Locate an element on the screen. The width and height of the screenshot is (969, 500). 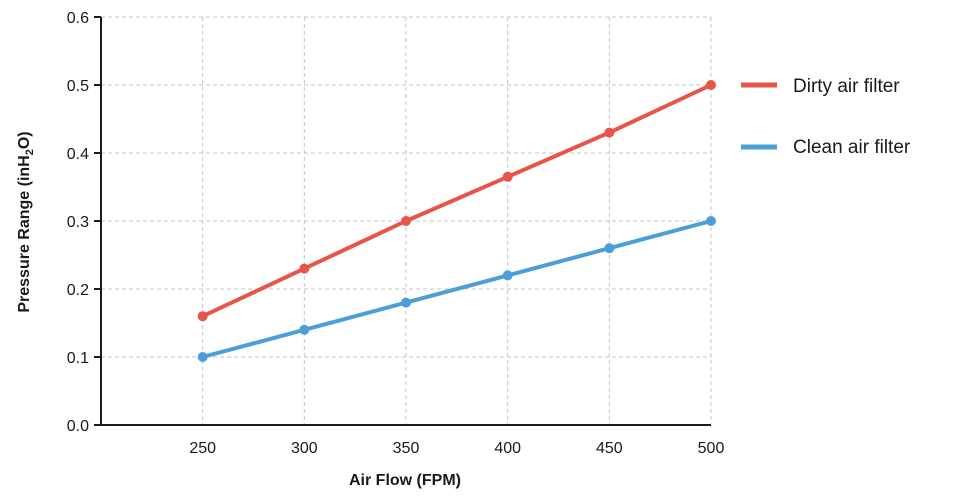
x-tick-label: 250 is located at coordinates (202, 448).